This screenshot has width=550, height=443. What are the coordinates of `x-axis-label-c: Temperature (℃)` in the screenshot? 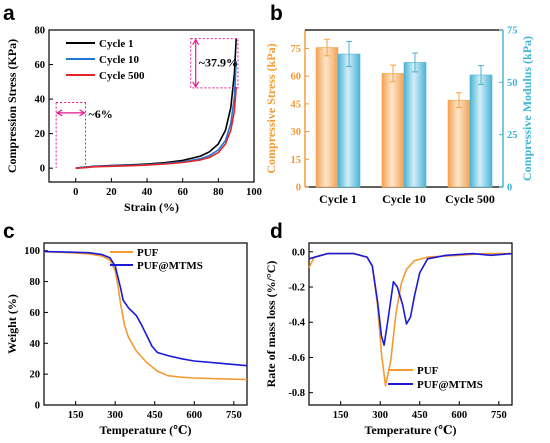 It's located at (145, 430).